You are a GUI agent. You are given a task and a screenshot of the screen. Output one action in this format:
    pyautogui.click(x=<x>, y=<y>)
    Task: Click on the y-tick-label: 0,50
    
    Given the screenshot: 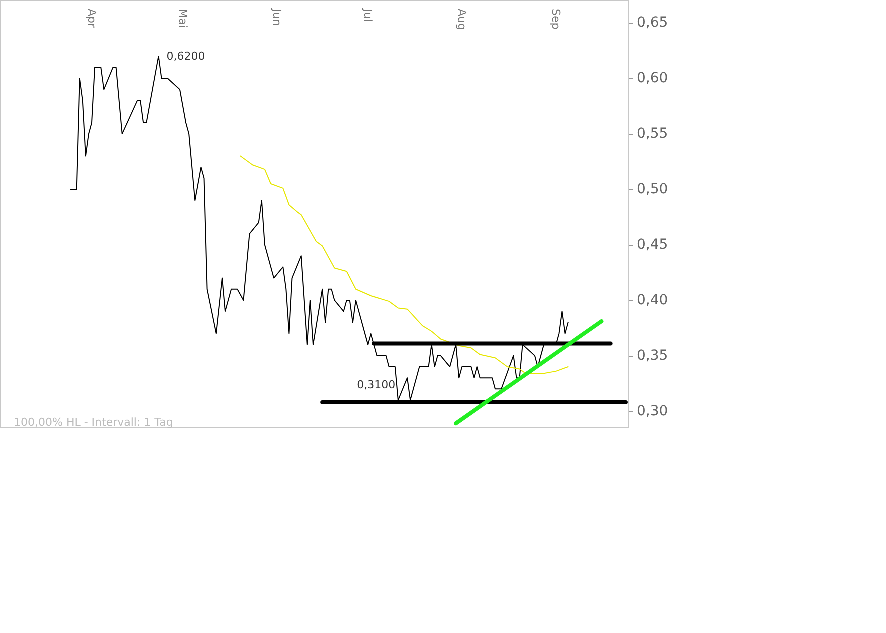 What is the action you would take?
    pyautogui.click(x=652, y=190)
    